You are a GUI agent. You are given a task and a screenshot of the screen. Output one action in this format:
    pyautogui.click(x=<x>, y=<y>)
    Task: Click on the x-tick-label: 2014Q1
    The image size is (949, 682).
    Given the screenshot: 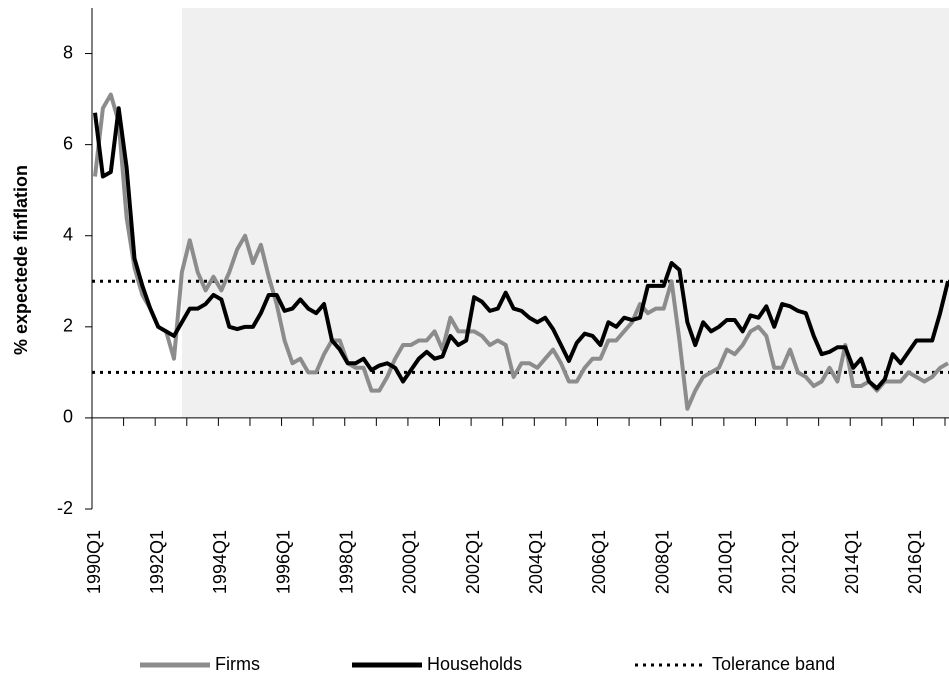 What is the action you would take?
    pyautogui.click(x=852, y=562)
    